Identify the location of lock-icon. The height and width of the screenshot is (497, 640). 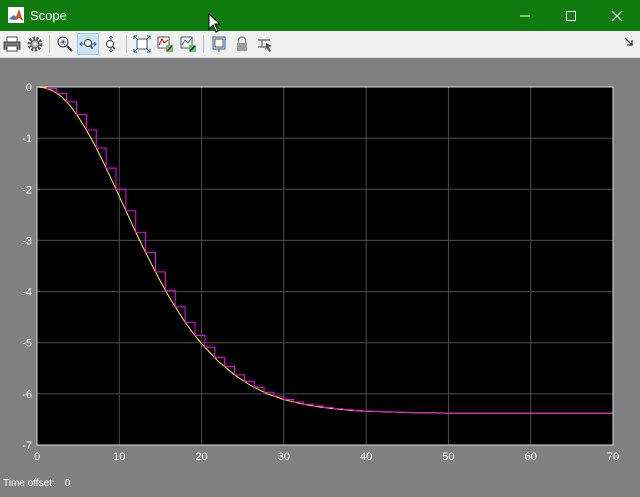
(242, 43).